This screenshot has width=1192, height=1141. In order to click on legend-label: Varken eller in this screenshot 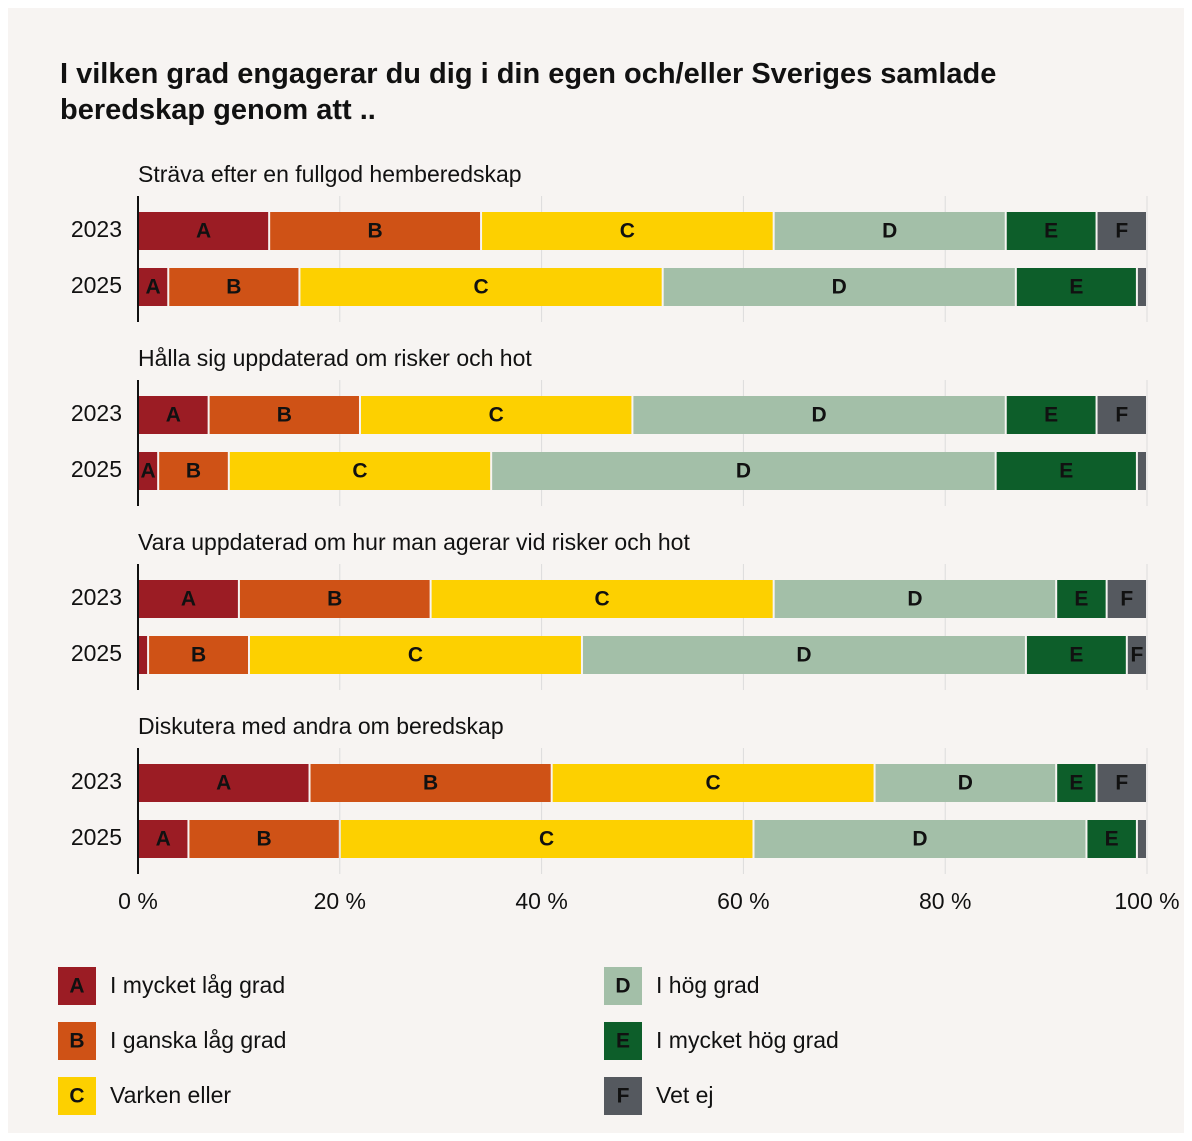, I will do `click(170, 1095)`.